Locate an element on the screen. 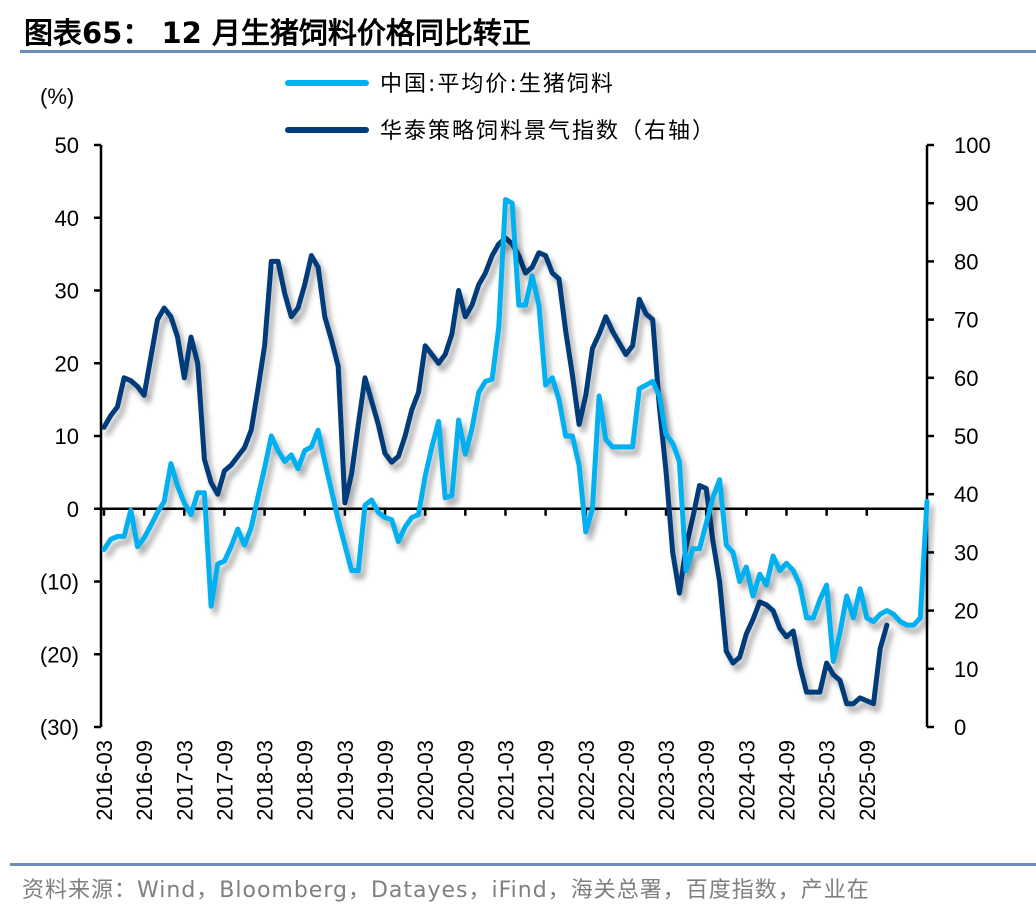 This screenshot has width=1036, height=916. left-axis-tick-label: 50 is located at coordinates (67, 145).